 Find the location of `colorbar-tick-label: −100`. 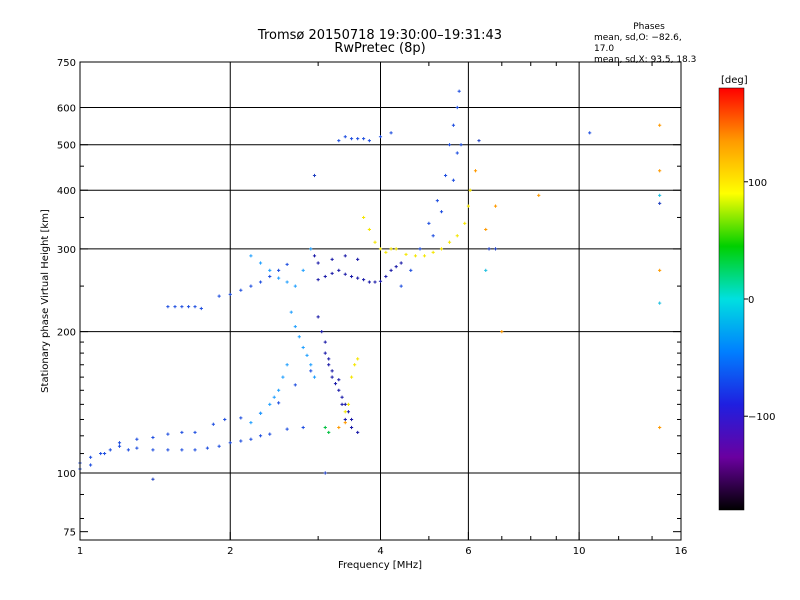

colorbar-tick-label: −100 is located at coordinates (761, 417).